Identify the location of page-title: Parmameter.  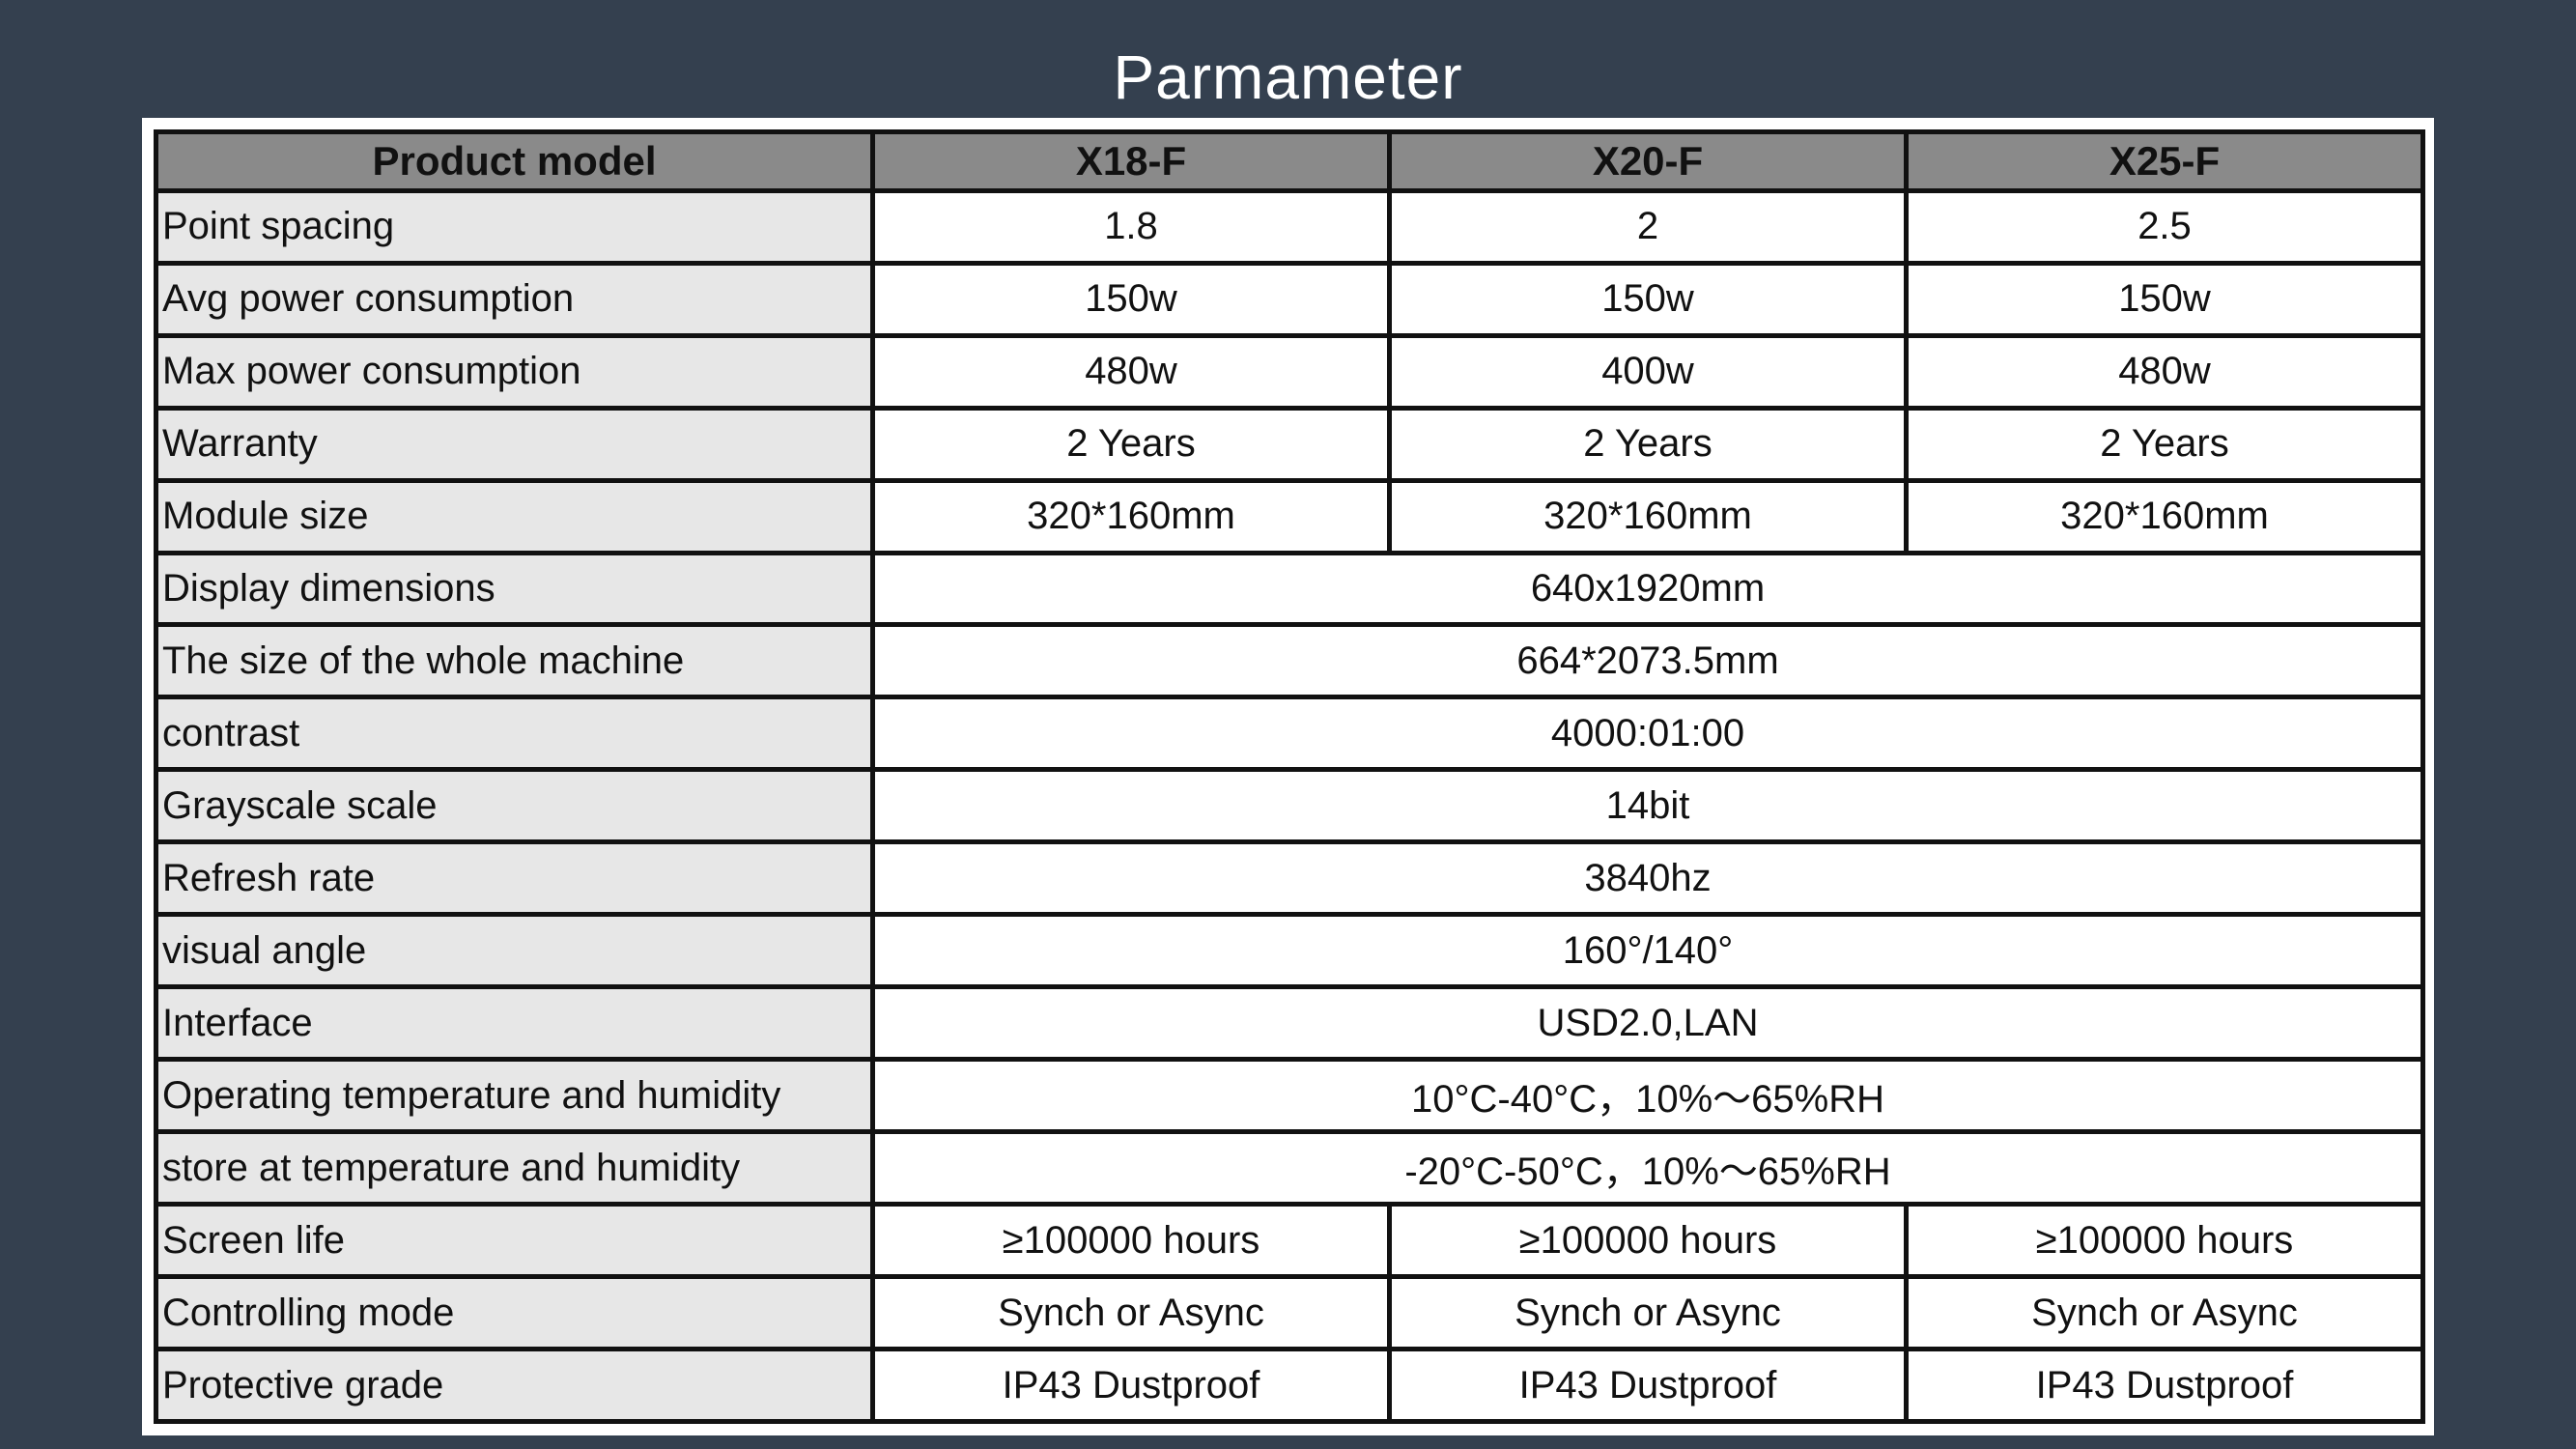
(1288, 77).